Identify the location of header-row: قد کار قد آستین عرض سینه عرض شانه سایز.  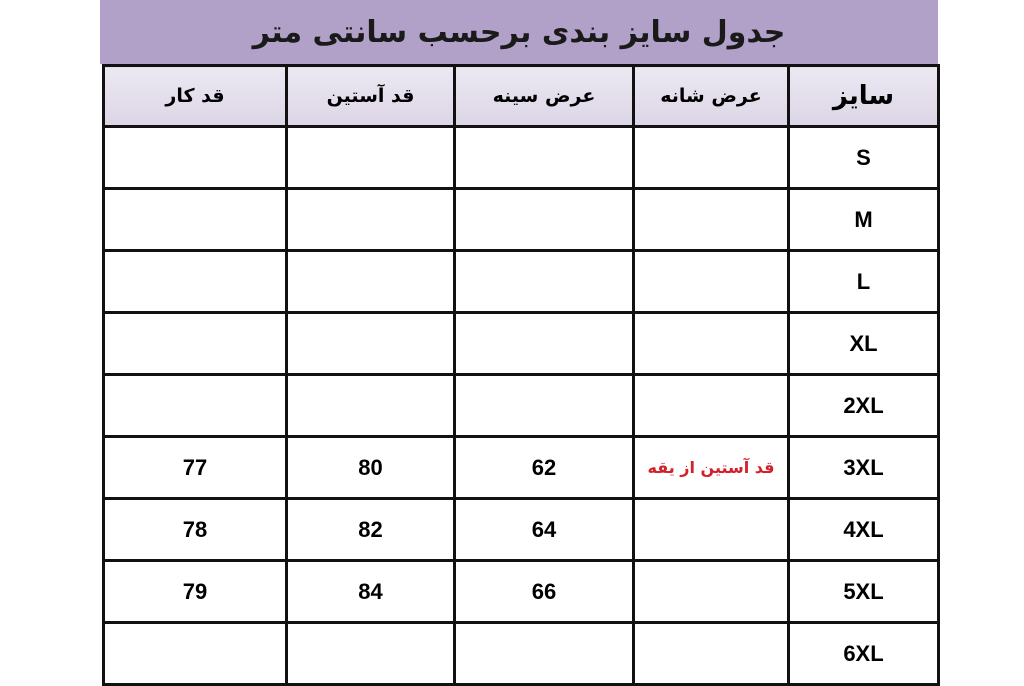
(521, 96).